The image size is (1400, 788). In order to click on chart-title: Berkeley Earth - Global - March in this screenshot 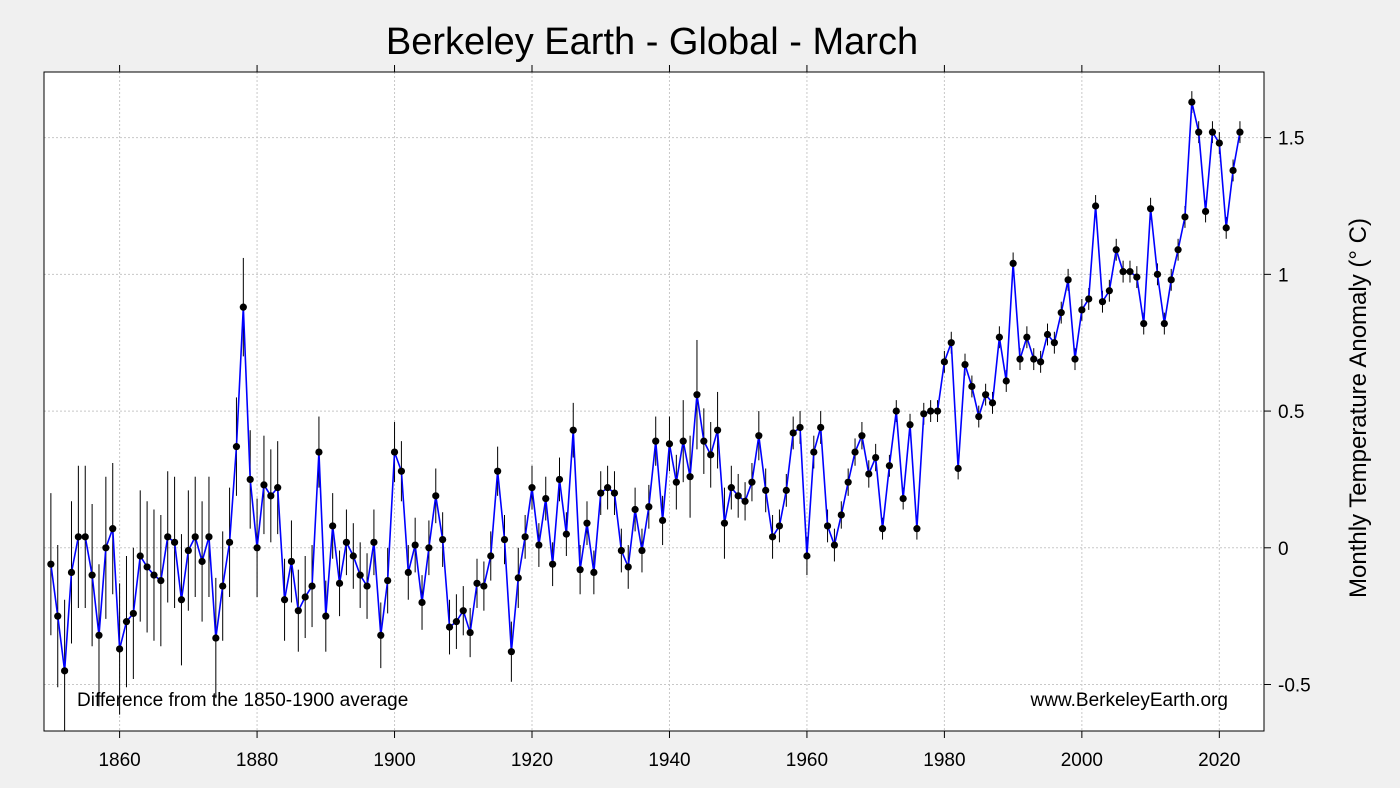, I will do `click(652, 42)`.